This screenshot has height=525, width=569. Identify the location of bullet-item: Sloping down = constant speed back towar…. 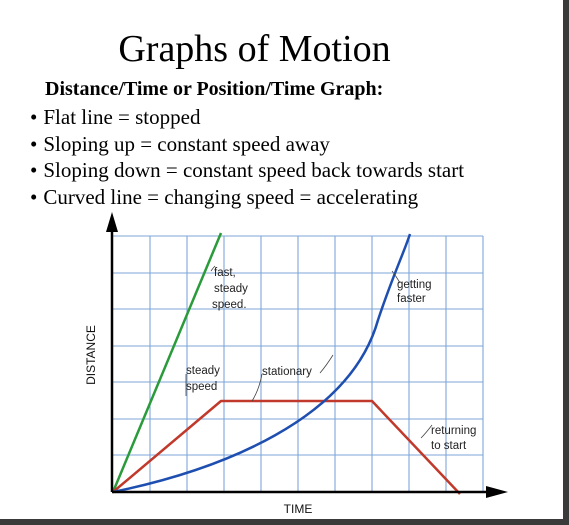
(247, 170).